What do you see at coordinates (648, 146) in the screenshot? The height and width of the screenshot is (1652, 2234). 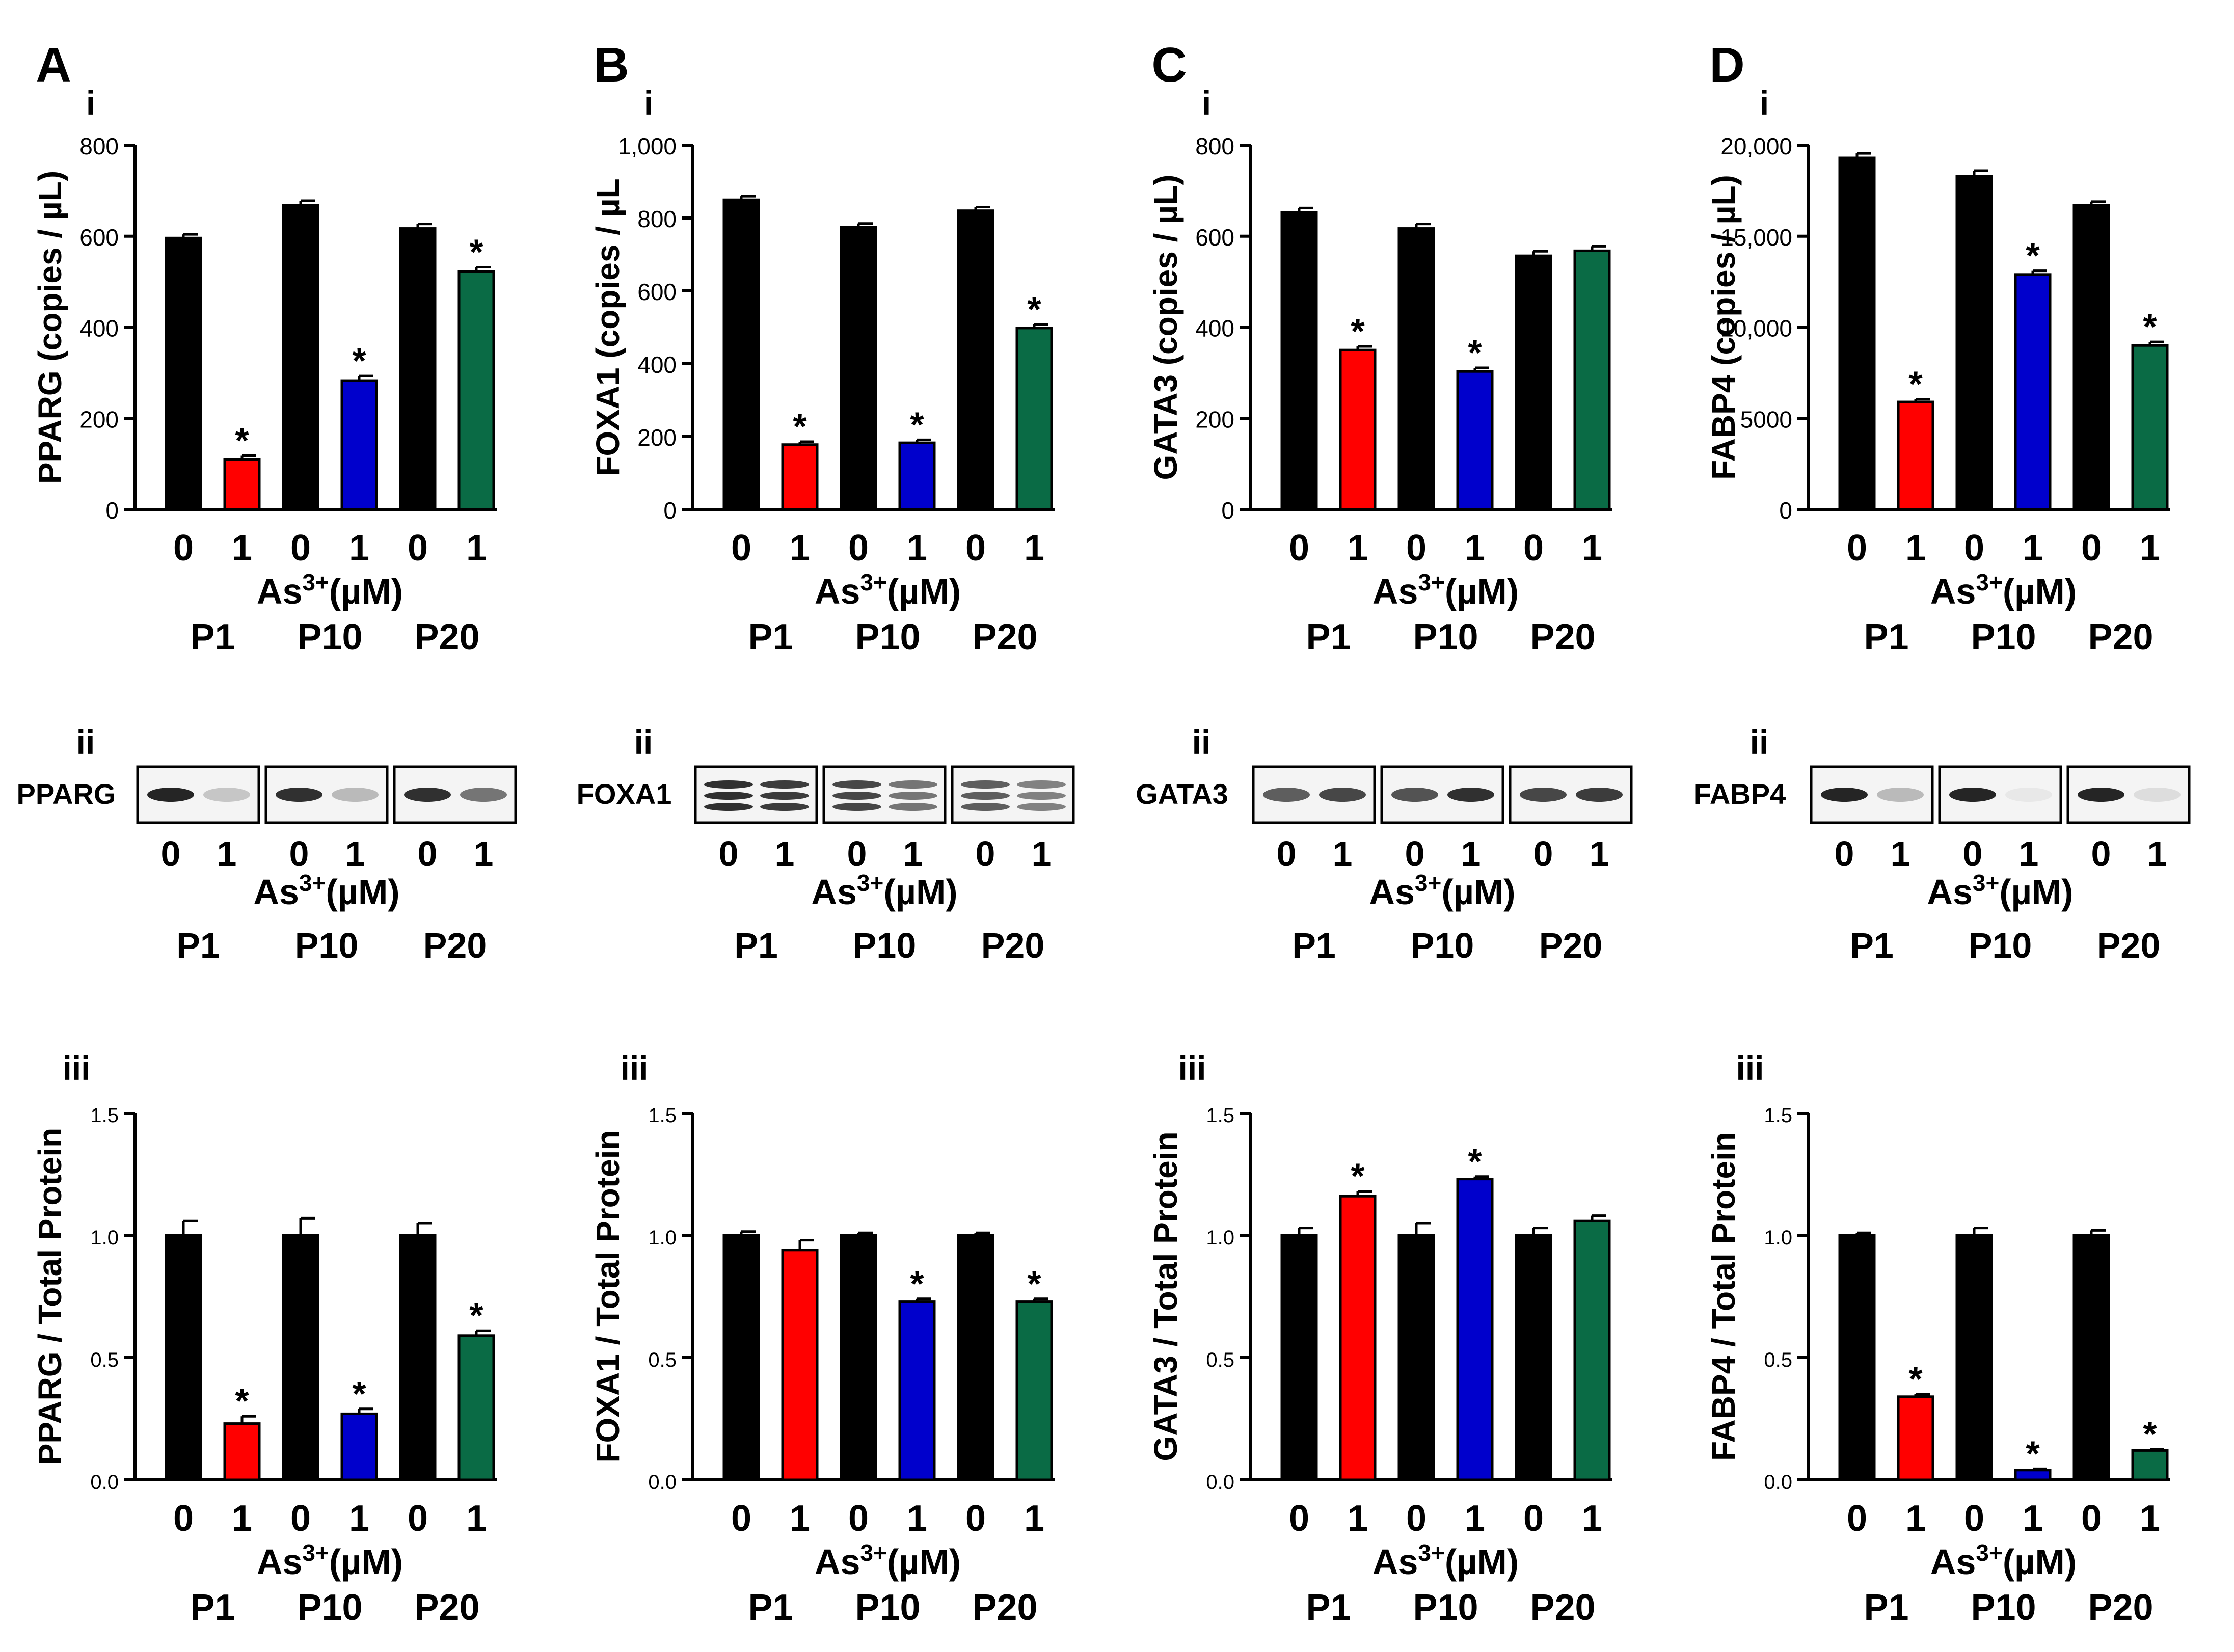 I see `y-tick-label: 1,000` at bounding box center [648, 146].